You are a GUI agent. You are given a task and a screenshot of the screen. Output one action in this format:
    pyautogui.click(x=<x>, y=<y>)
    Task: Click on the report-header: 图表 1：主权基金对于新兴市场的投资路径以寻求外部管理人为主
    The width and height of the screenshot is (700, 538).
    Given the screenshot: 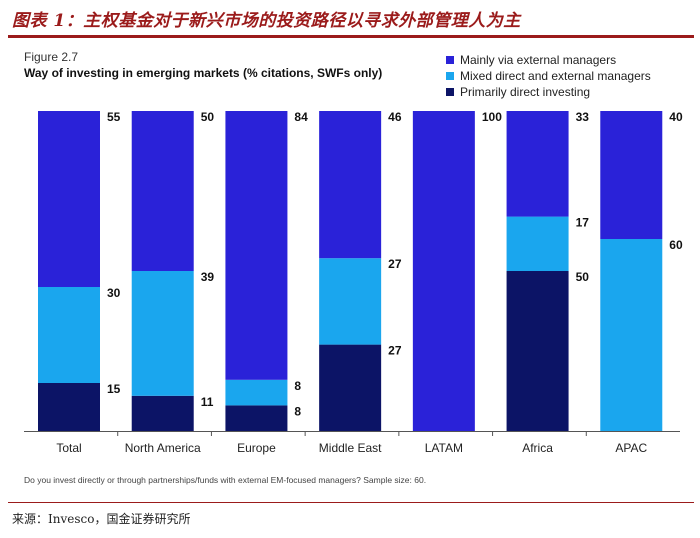 What is the action you would take?
    pyautogui.click(x=350, y=19)
    